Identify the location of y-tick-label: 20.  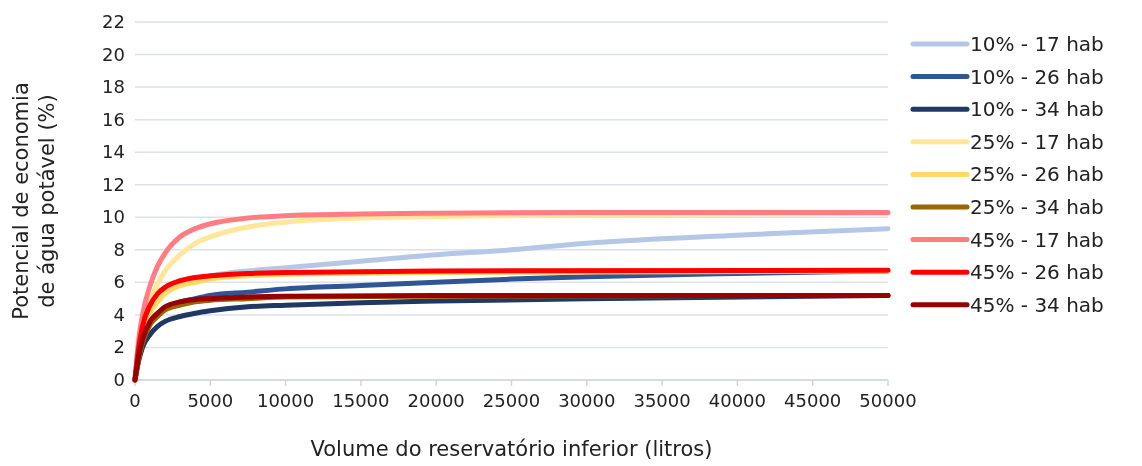
(113, 54).